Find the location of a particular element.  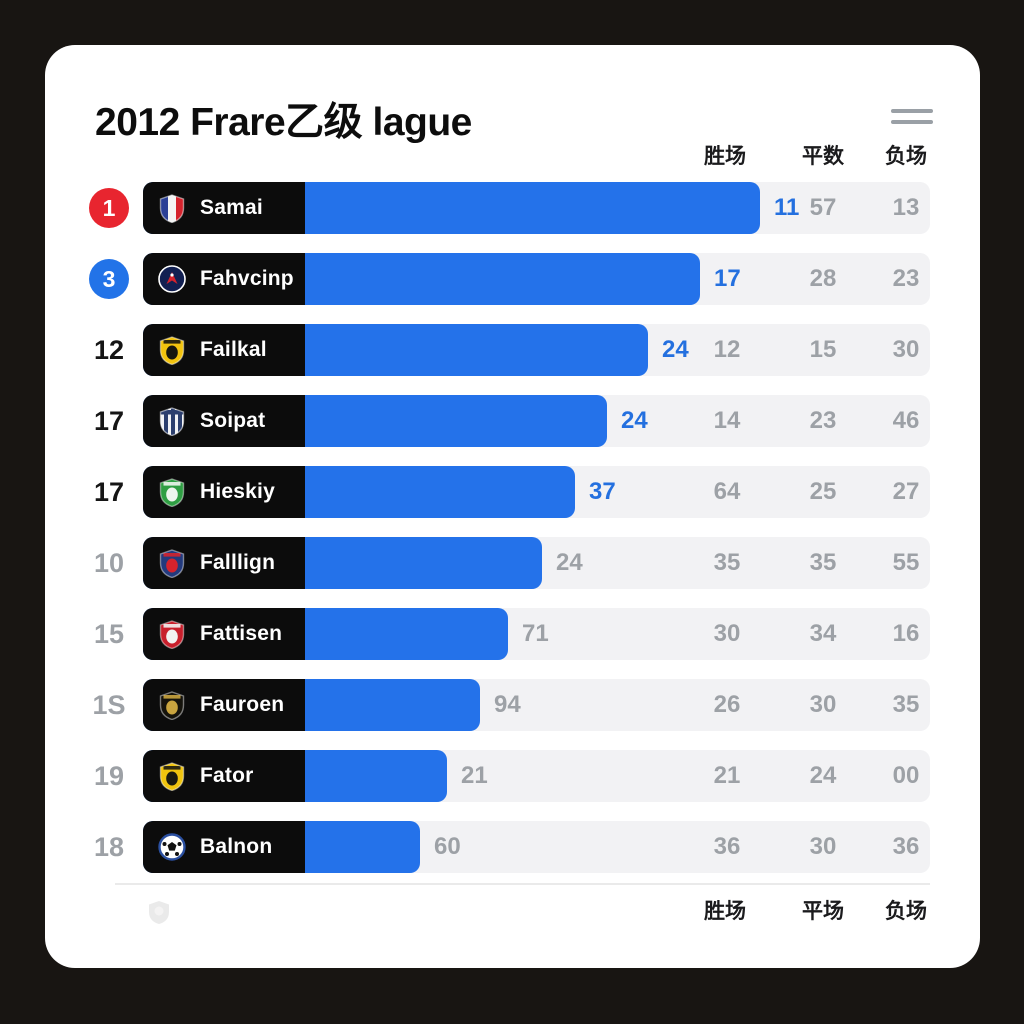

team-name: Fauroen is located at coordinates (242, 704).